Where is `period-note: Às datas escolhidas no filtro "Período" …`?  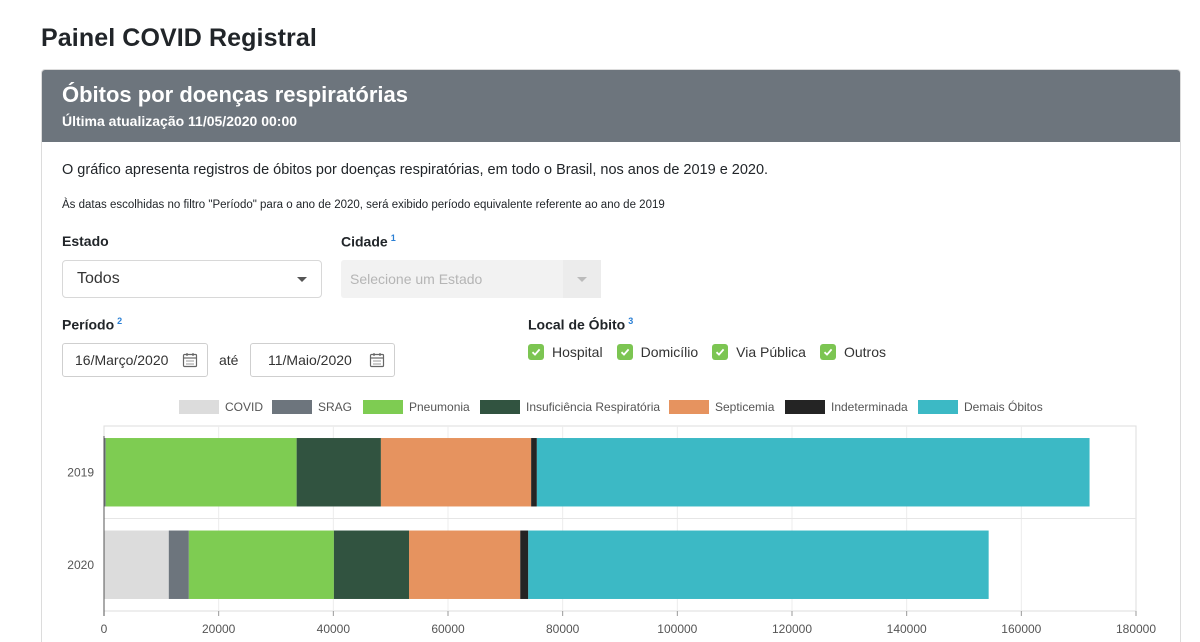 period-note: Às datas escolhidas no filtro "Período" … is located at coordinates (363, 205).